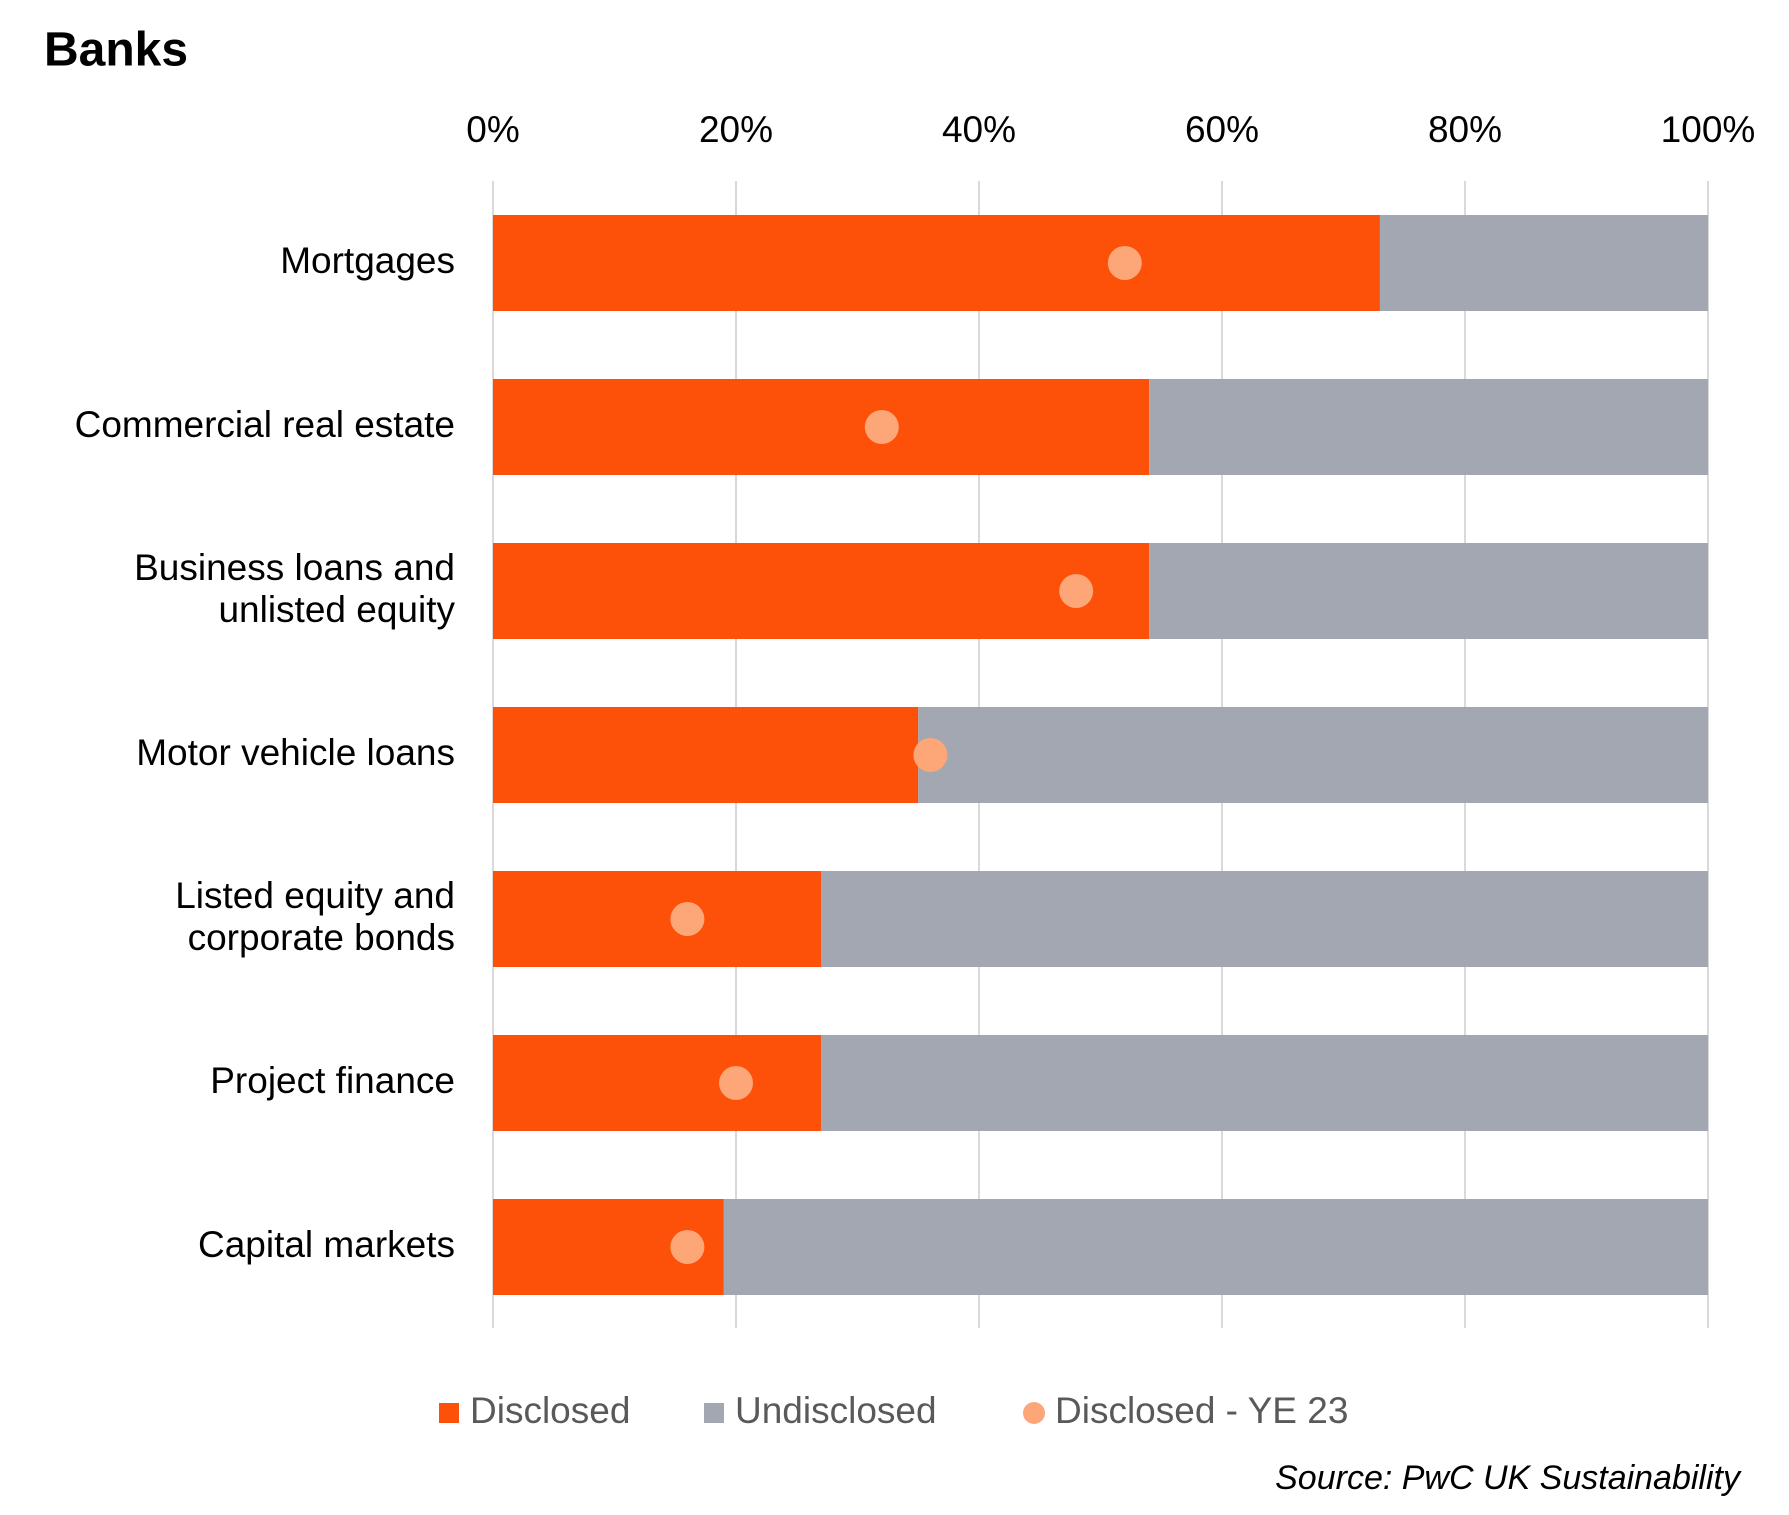 The width and height of the screenshot is (1789, 1515). Describe the element at coordinates (367, 260) in the screenshot. I see `y-tick-label: Mortgages` at that location.